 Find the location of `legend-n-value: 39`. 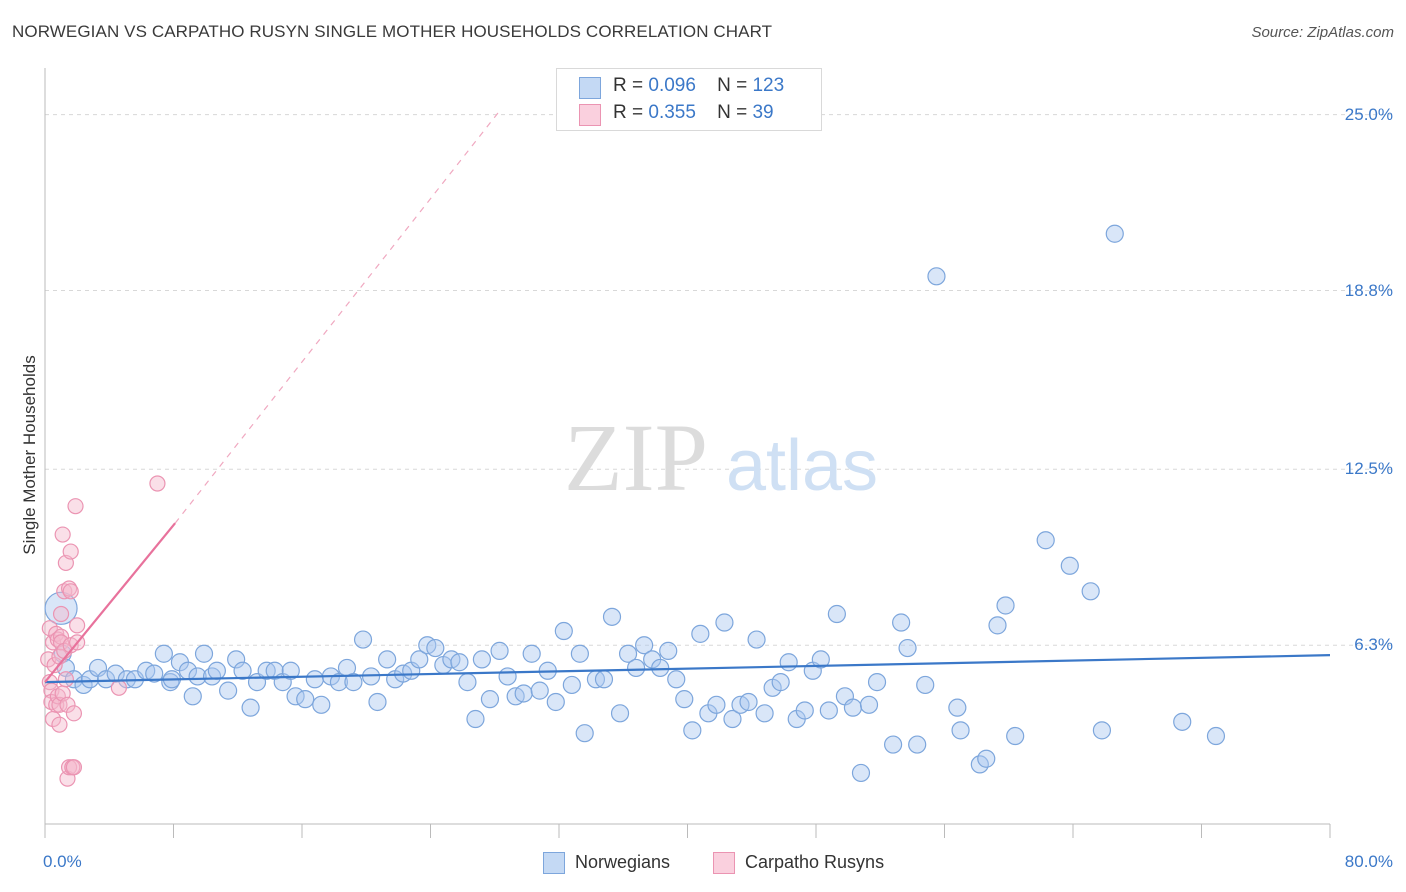

legend-n-value: 39 is located at coordinates (763, 112).